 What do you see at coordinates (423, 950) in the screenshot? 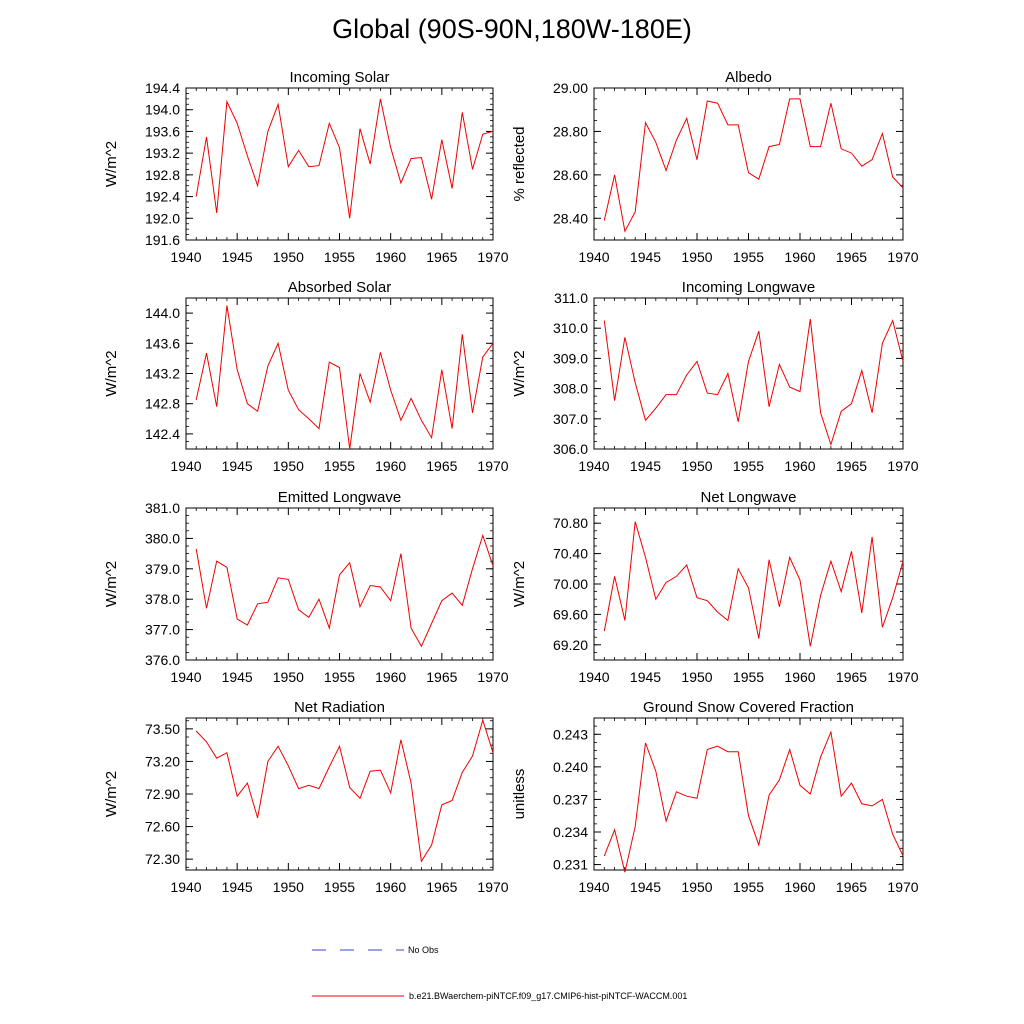
I see `legend-obs-label: No Obs` at bounding box center [423, 950].